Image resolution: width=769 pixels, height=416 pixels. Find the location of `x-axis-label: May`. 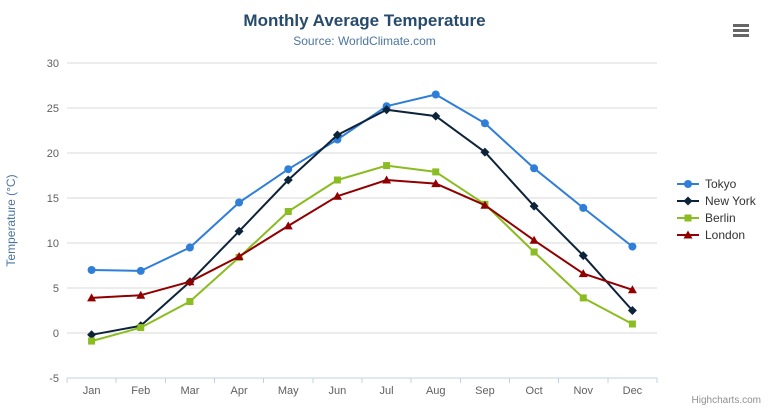

x-axis-label: May is located at coordinates (288, 391).